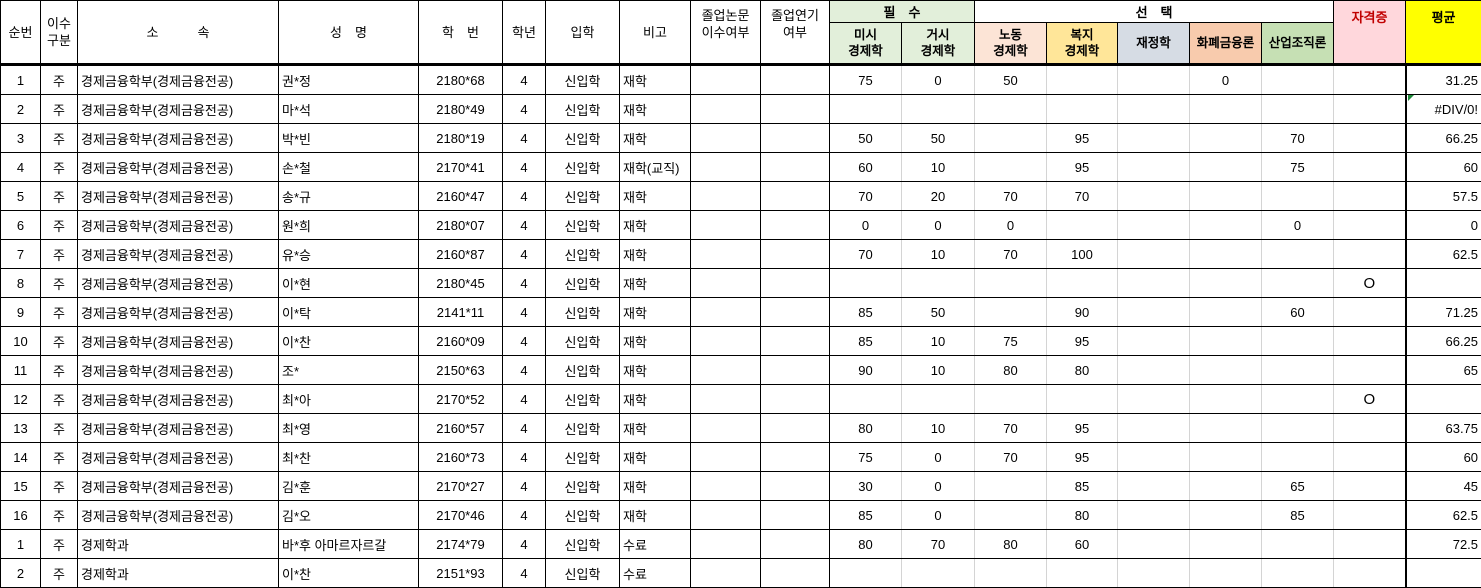 Image resolution: width=1481 pixels, height=588 pixels. What do you see at coordinates (21, 515) in the screenshot?
I see `cell-no: 16` at bounding box center [21, 515].